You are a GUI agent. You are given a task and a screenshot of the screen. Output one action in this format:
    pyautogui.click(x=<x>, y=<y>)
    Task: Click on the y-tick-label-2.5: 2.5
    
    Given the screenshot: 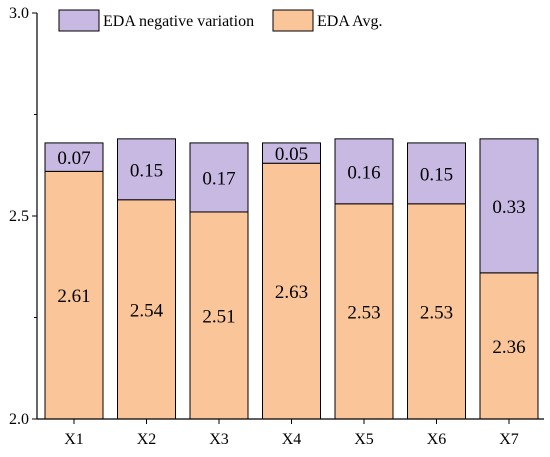 What is the action you would take?
    pyautogui.click(x=19, y=216)
    